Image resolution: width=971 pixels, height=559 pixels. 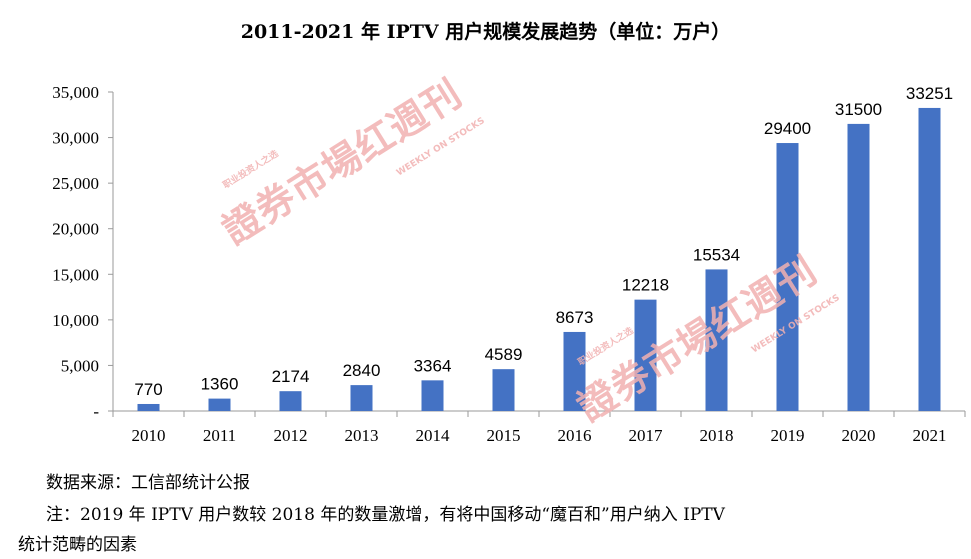 What do you see at coordinates (75, 183) in the screenshot?
I see `y-tick-label: 25,000` at bounding box center [75, 183].